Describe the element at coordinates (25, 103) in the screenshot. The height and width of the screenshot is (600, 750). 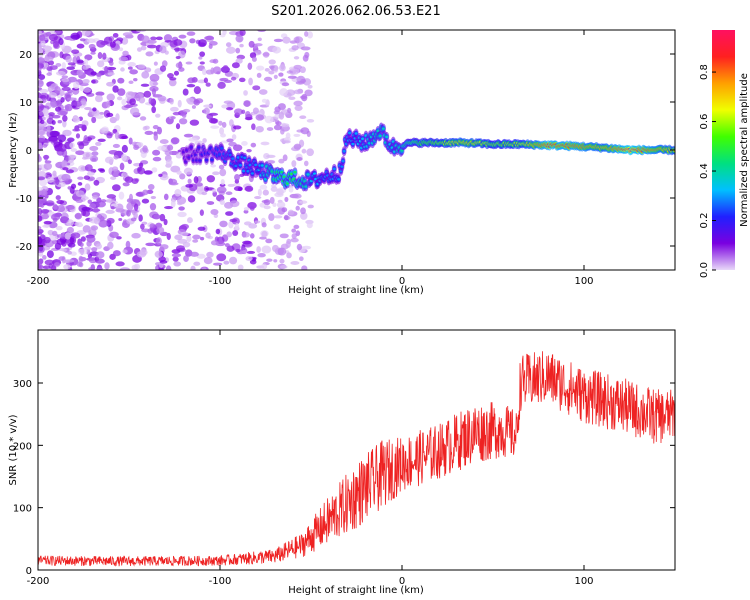
I see `spectrogram-y-tick-label: 10` at that location.